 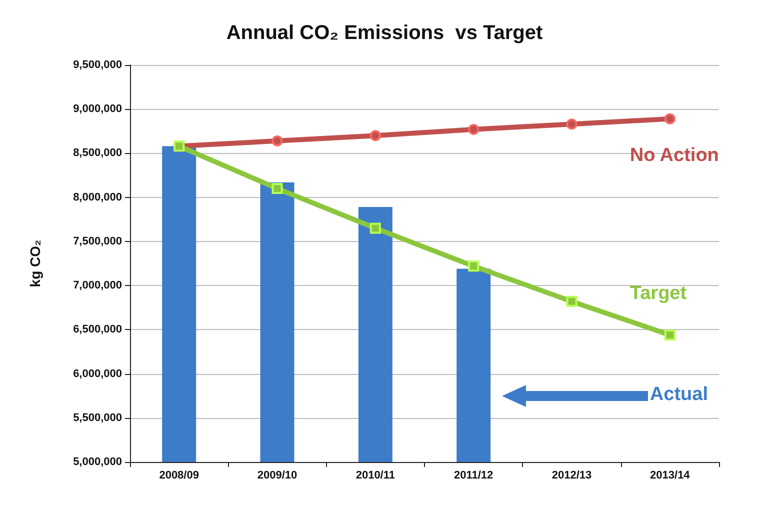 I want to click on y-tick-label: 6,000,000, so click(x=97, y=374).